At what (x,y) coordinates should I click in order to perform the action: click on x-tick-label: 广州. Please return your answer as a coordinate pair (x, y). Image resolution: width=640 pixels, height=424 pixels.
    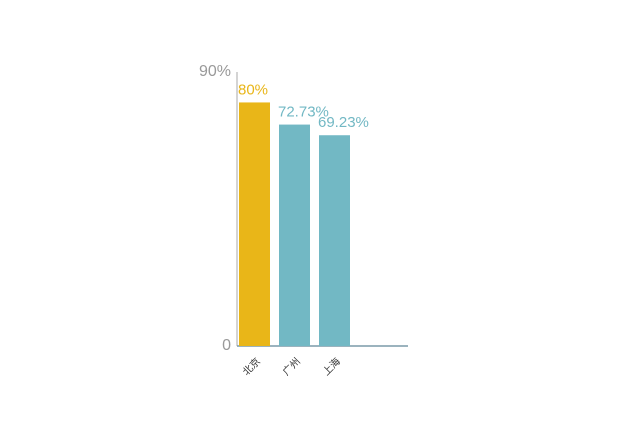
    Looking at the image, I should click on (291, 367).